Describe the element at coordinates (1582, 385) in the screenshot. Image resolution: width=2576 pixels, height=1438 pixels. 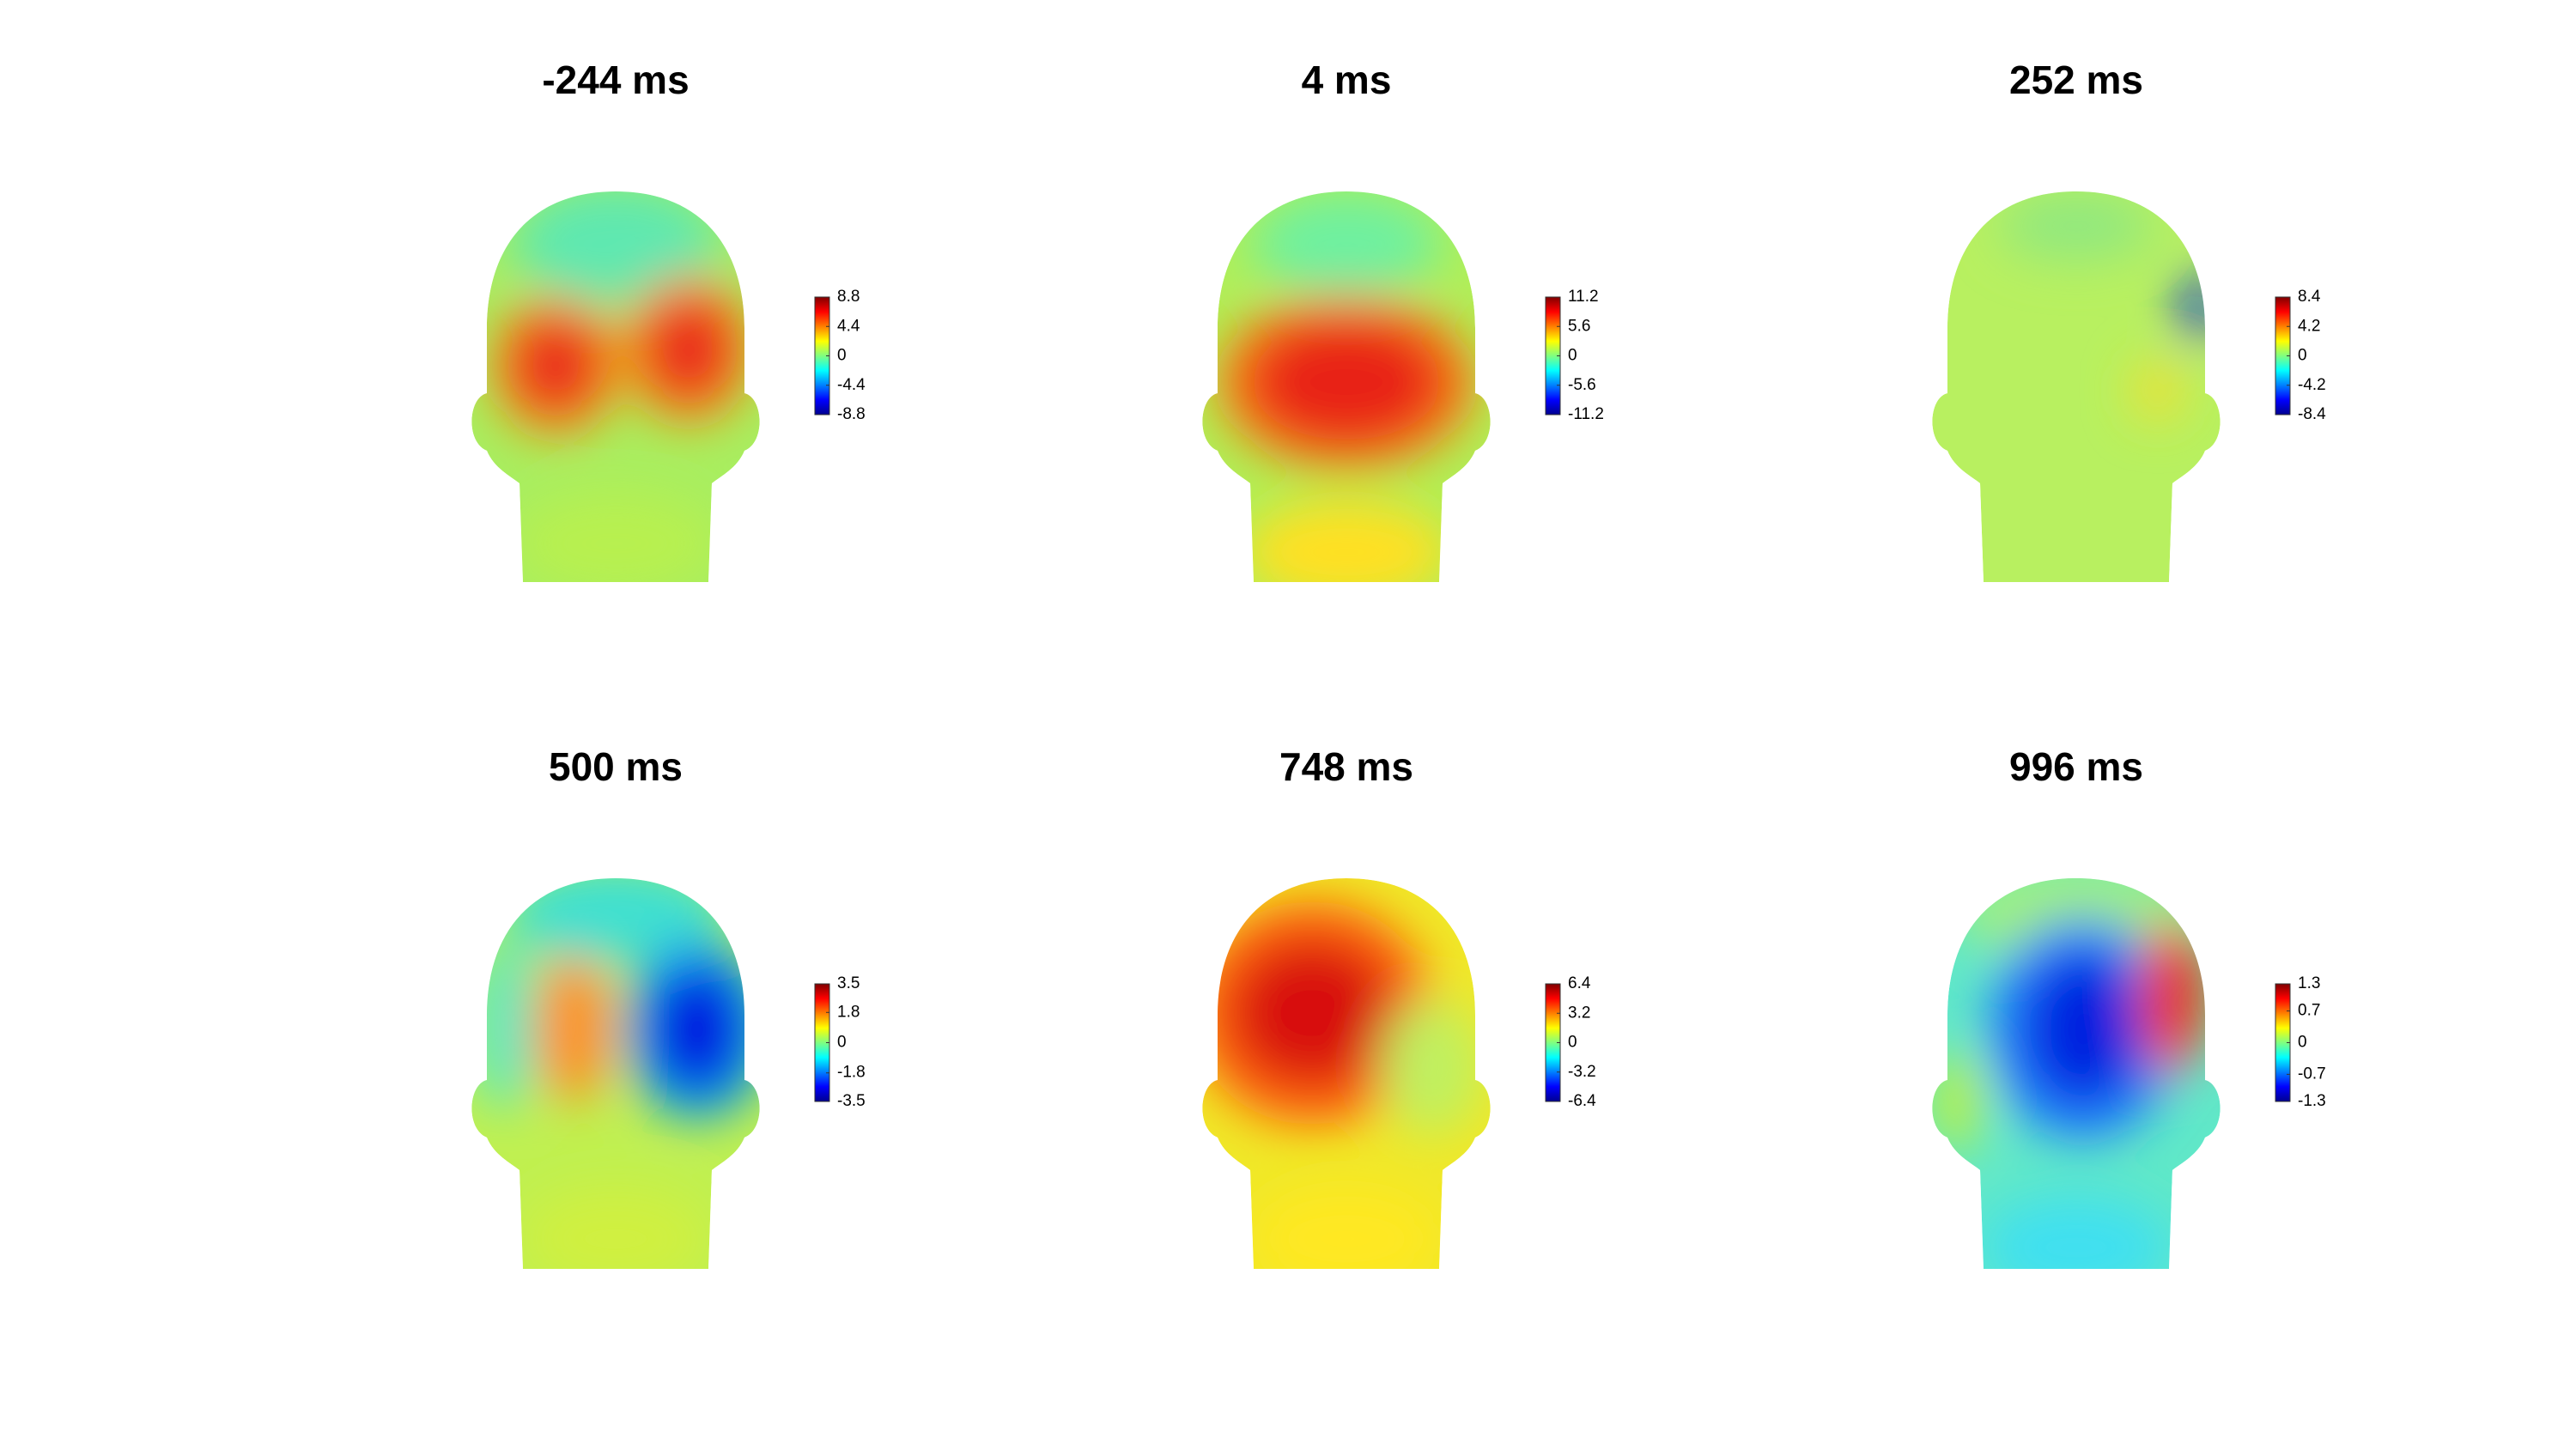
I see `colorbar-tick-label: -5.6` at that location.